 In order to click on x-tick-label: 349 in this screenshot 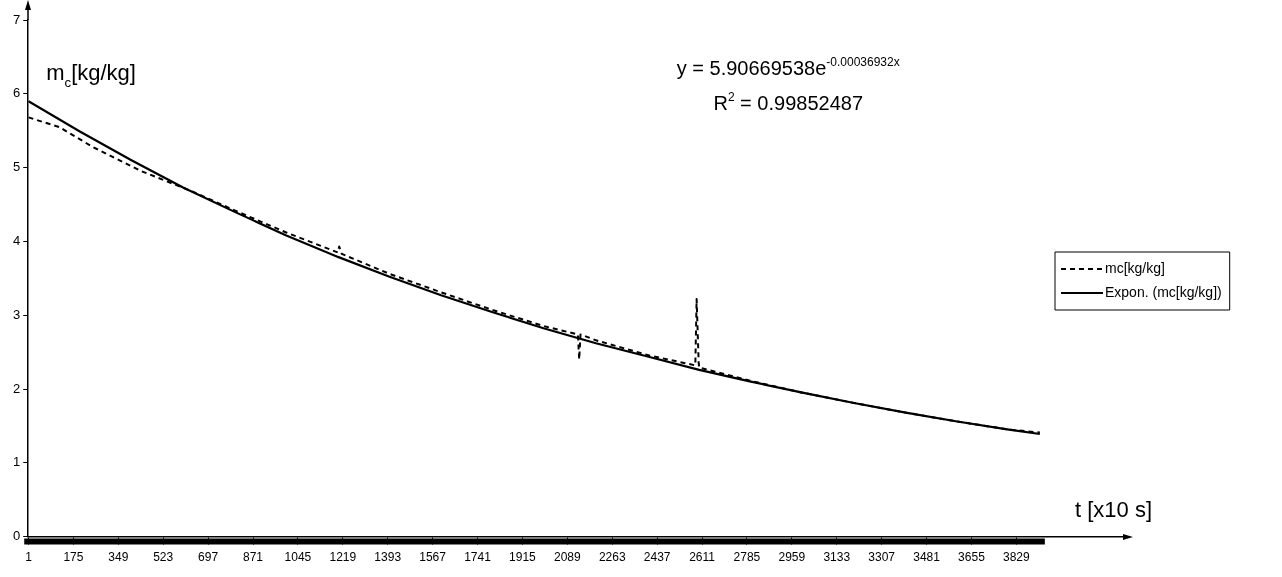, I will do `click(118, 557)`.